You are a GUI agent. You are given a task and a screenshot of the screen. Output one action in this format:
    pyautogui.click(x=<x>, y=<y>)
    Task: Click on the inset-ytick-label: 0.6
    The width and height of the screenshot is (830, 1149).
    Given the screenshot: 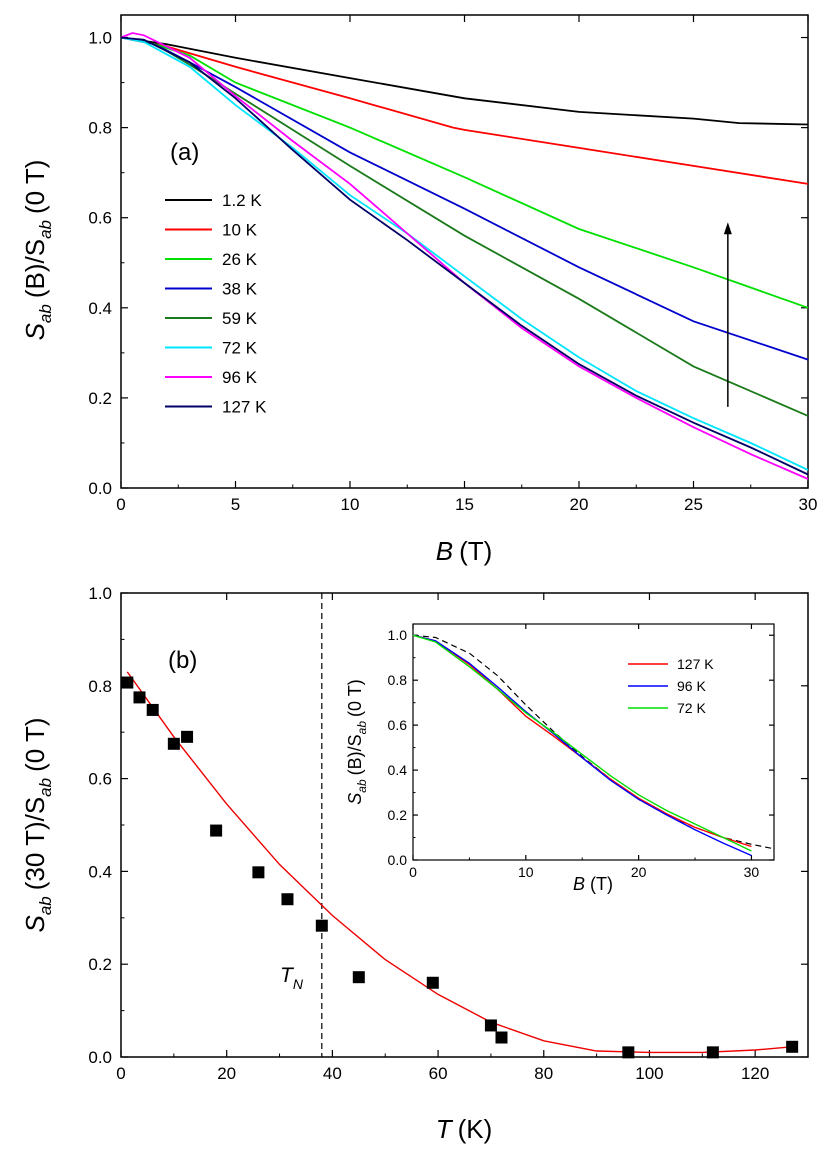 What is the action you would take?
    pyautogui.click(x=398, y=725)
    